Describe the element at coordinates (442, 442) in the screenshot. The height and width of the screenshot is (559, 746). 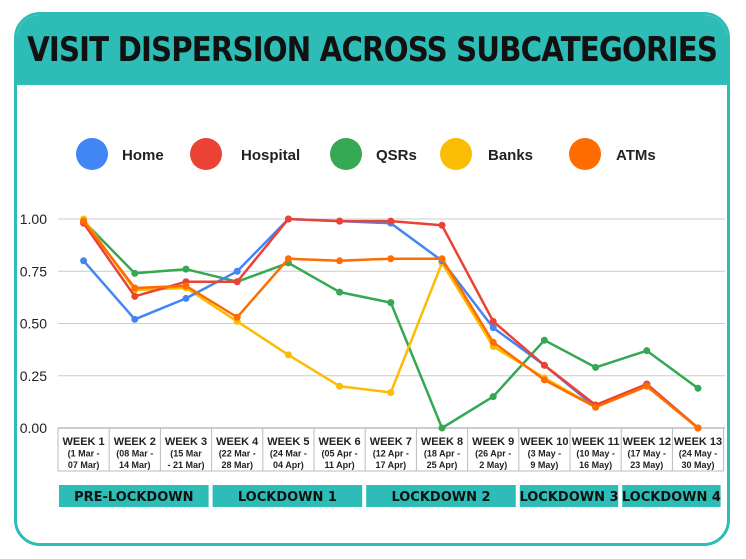
I see `x-tick-label: WEEK 8` at that location.